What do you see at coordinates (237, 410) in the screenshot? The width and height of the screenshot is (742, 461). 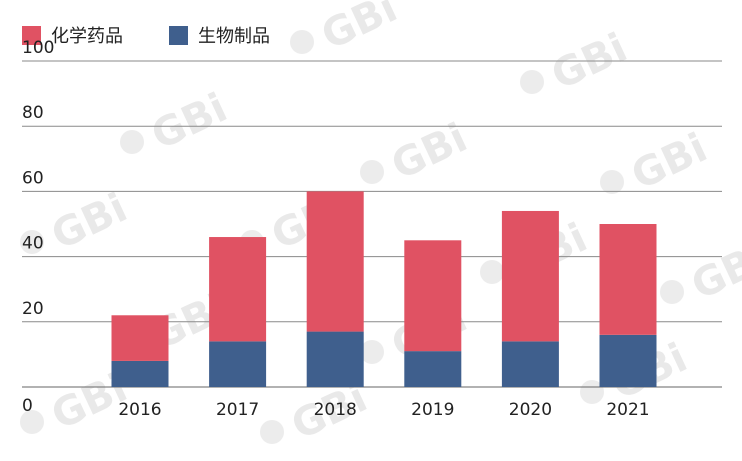 I see `x-tick-label: 2017` at bounding box center [237, 410].